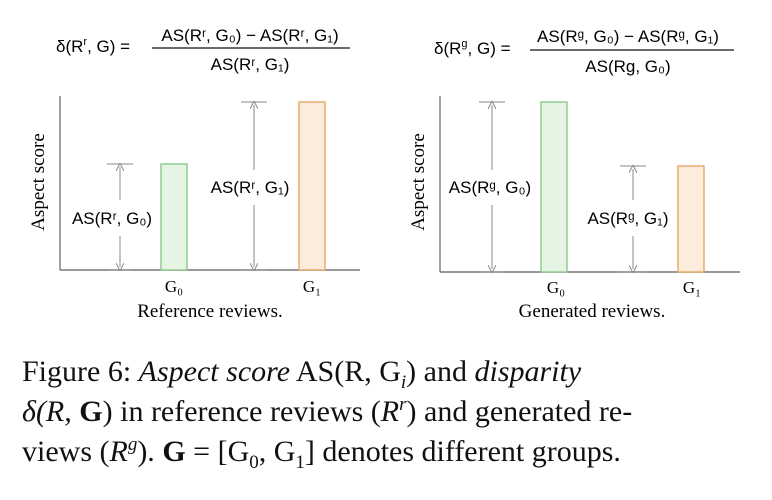 This screenshot has width=772, height=500. What do you see at coordinates (472, 48) in the screenshot?
I see `right-formula-lhs: δ(Rg, G) =` at bounding box center [472, 48].